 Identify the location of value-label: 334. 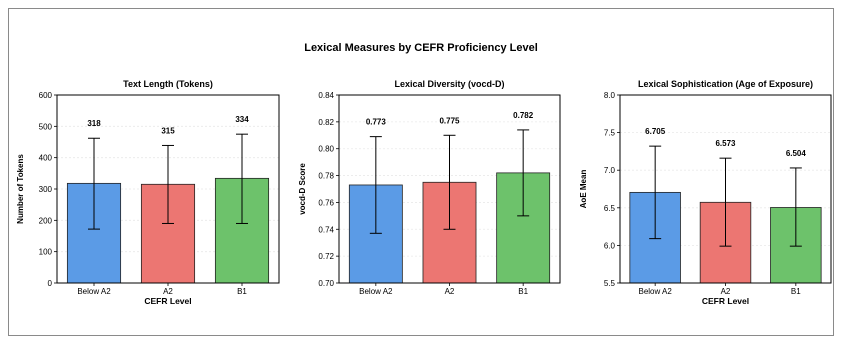
(242, 119).